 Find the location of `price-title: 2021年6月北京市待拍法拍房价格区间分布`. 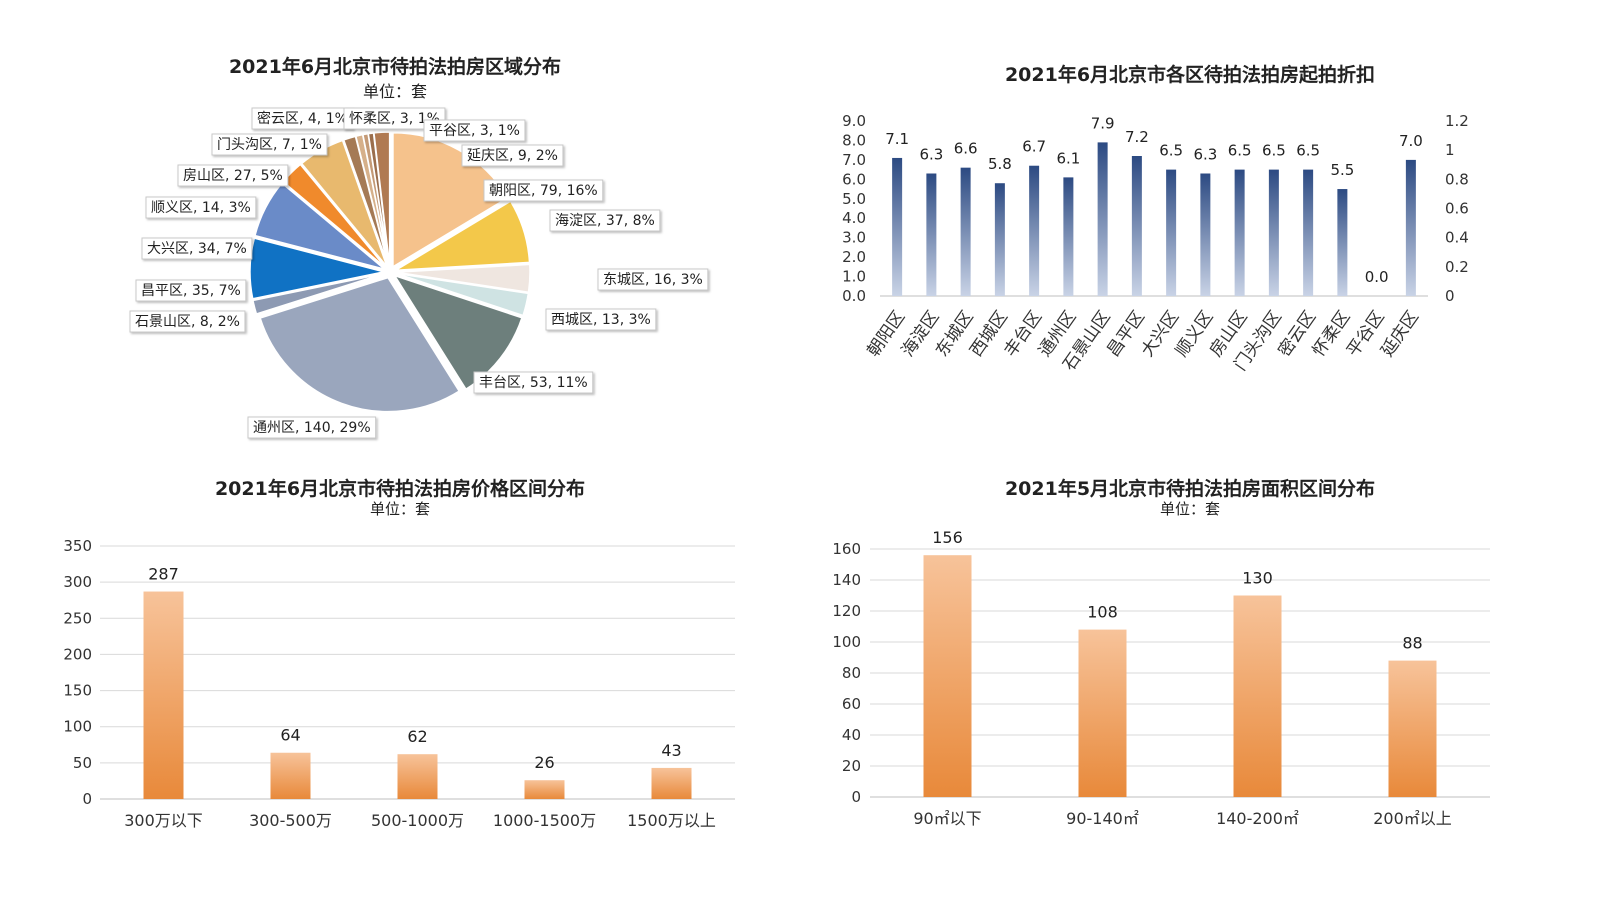

price-title: 2021年6月北京市待拍法拍房价格区间分布 is located at coordinates (400, 489).